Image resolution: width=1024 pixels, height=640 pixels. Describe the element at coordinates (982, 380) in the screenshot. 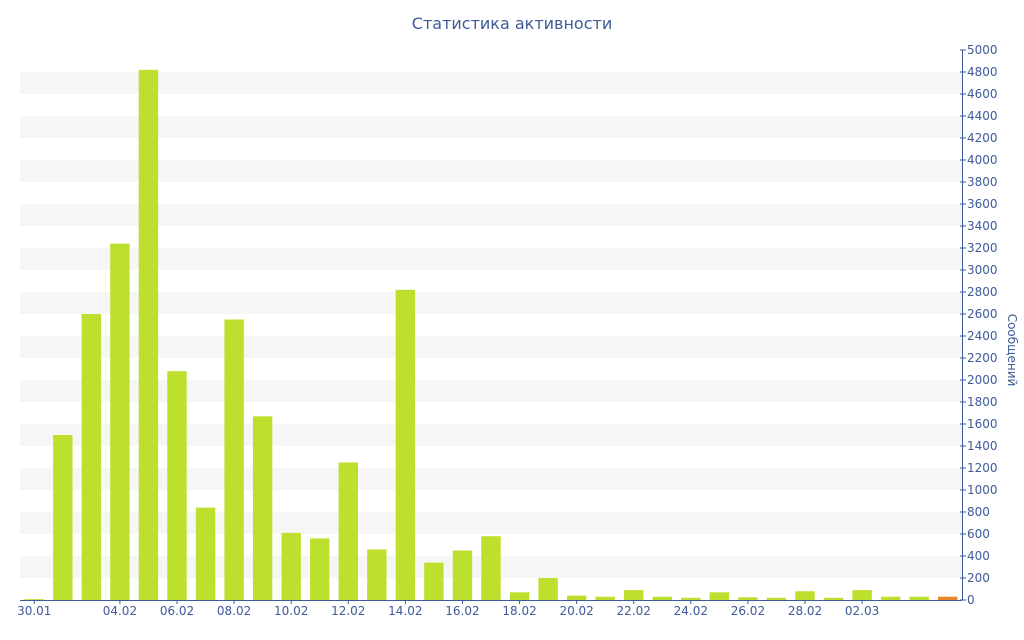

I see `y-tick-label: 2000` at that location.